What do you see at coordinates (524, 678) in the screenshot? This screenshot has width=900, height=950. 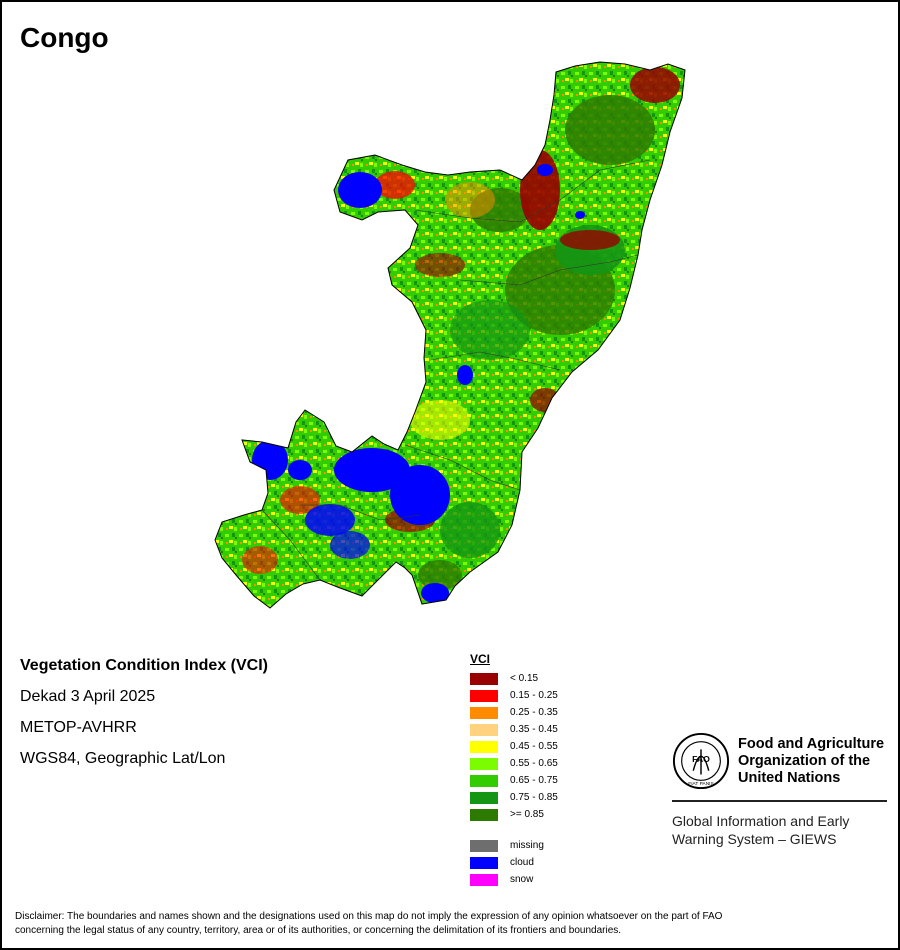 I see `legend-class-label: < 0.15` at bounding box center [524, 678].